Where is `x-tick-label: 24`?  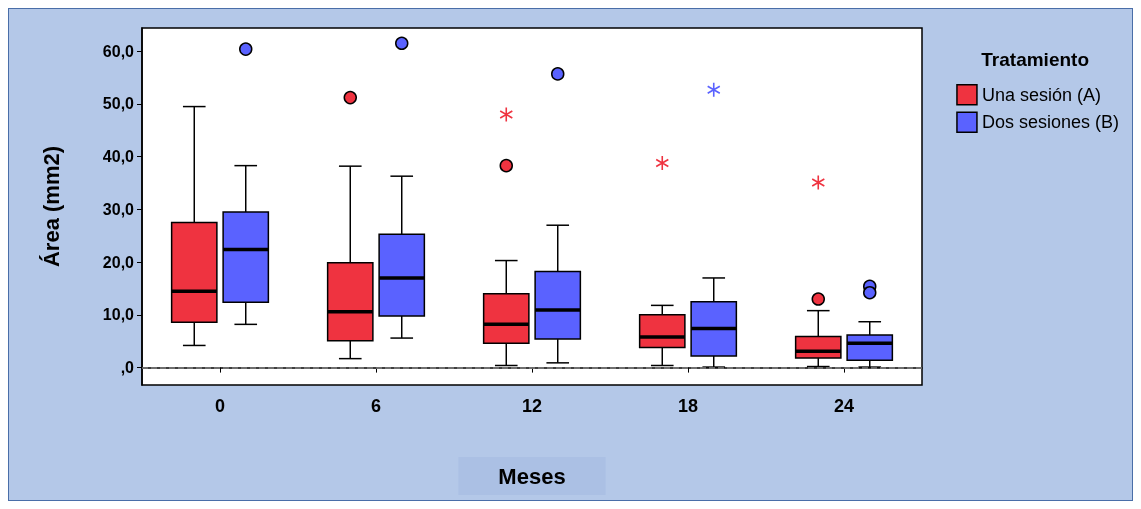
x-tick-label: 24 is located at coordinates (844, 406).